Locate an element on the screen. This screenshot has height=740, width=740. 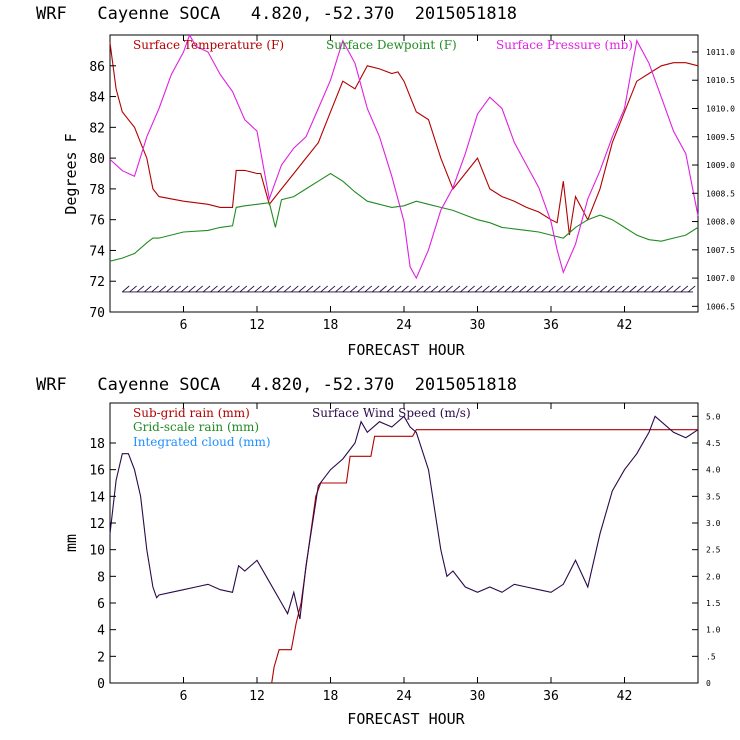
x-tick-label: 30 is located at coordinates (478, 696).